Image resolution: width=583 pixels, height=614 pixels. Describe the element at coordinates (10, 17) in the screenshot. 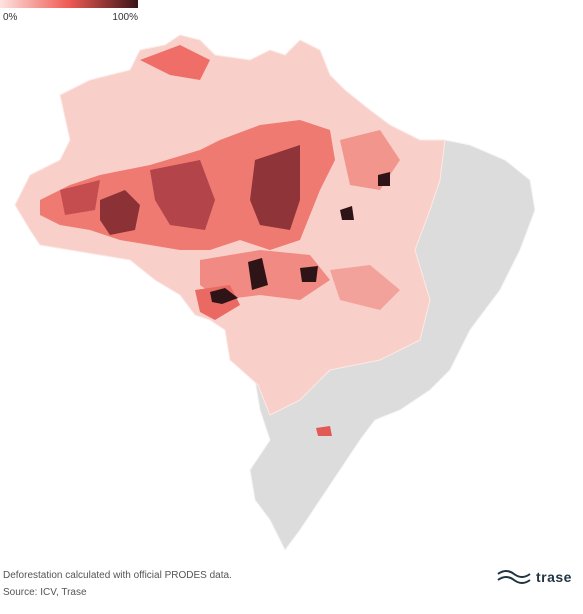

I see `legend-min: 0%` at that location.